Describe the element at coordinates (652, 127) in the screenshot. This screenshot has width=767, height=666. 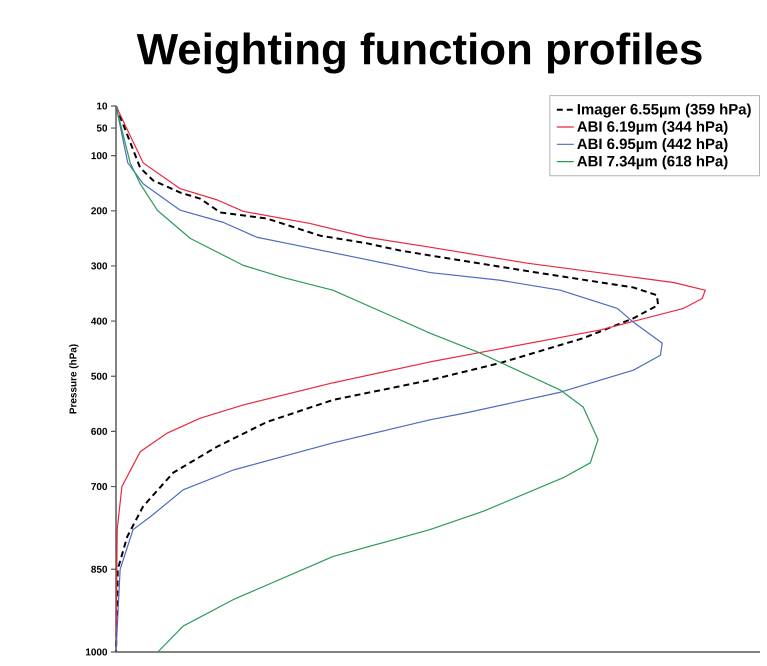
I see `legend-label: ABI 6.19µm (344 hPa)` at that location.